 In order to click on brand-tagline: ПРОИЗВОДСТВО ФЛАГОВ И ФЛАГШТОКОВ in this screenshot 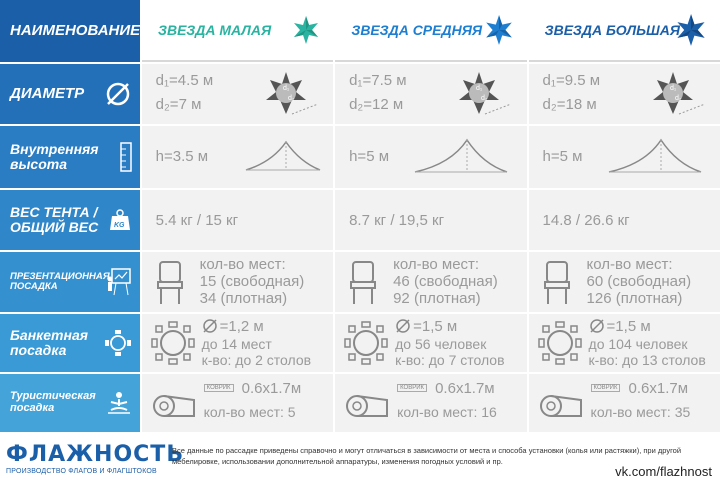, I will do `click(81, 471)`.